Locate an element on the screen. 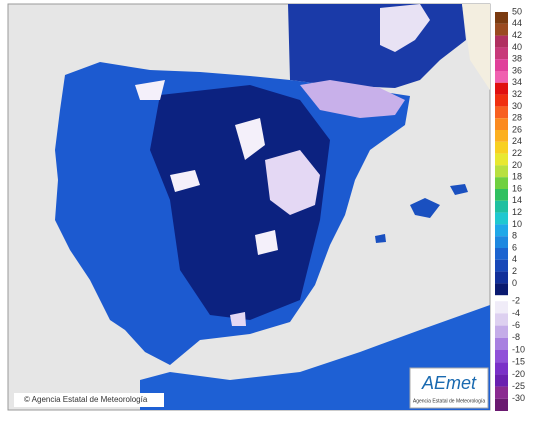  legend-label: -15 is located at coordinates (518, 362).